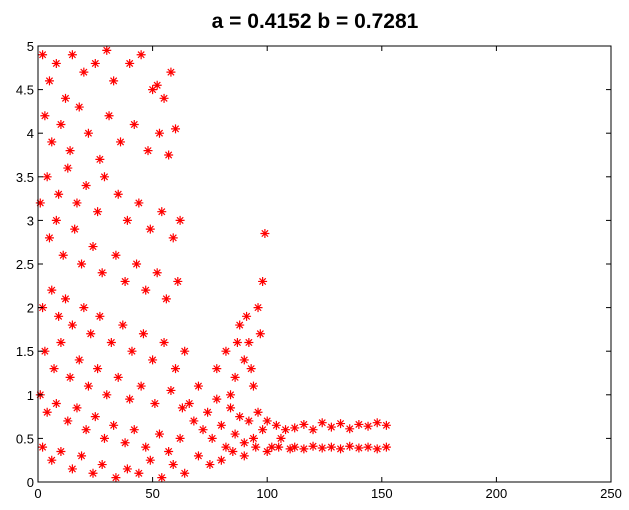 This screenshot has width=629, height=510. What do you see at coordinates (25, 438) in the screenshot?
I see `y-tick-label: 0.5` at bounding box center [25, 438].